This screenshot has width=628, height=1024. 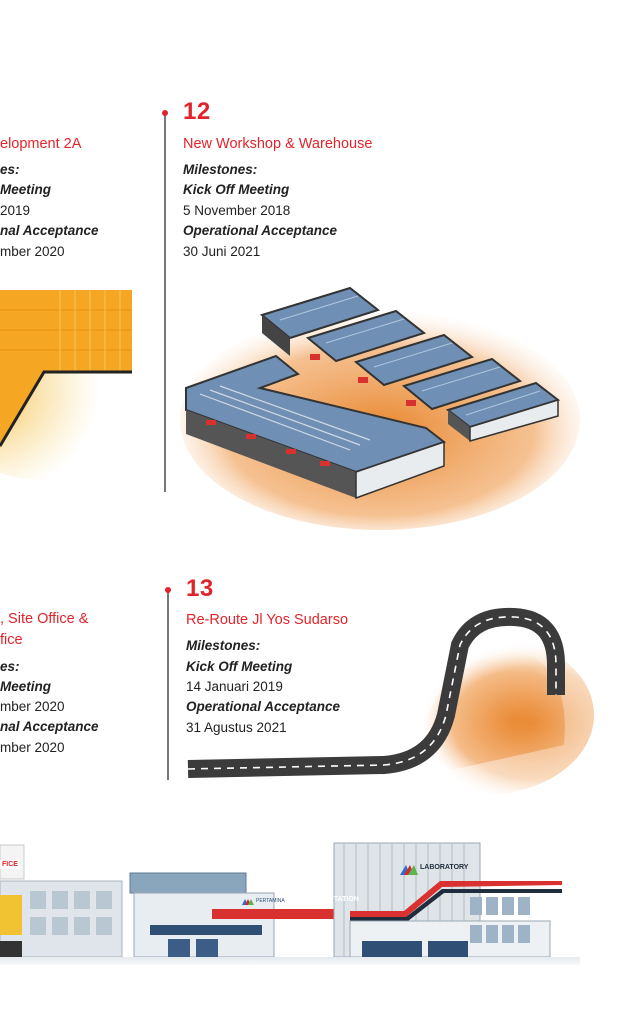 What do you see at coordinates (234, 686) in the screenshot?
I see `kickoff-date: 14 Januari 2019` at bounding box center [234, 686].